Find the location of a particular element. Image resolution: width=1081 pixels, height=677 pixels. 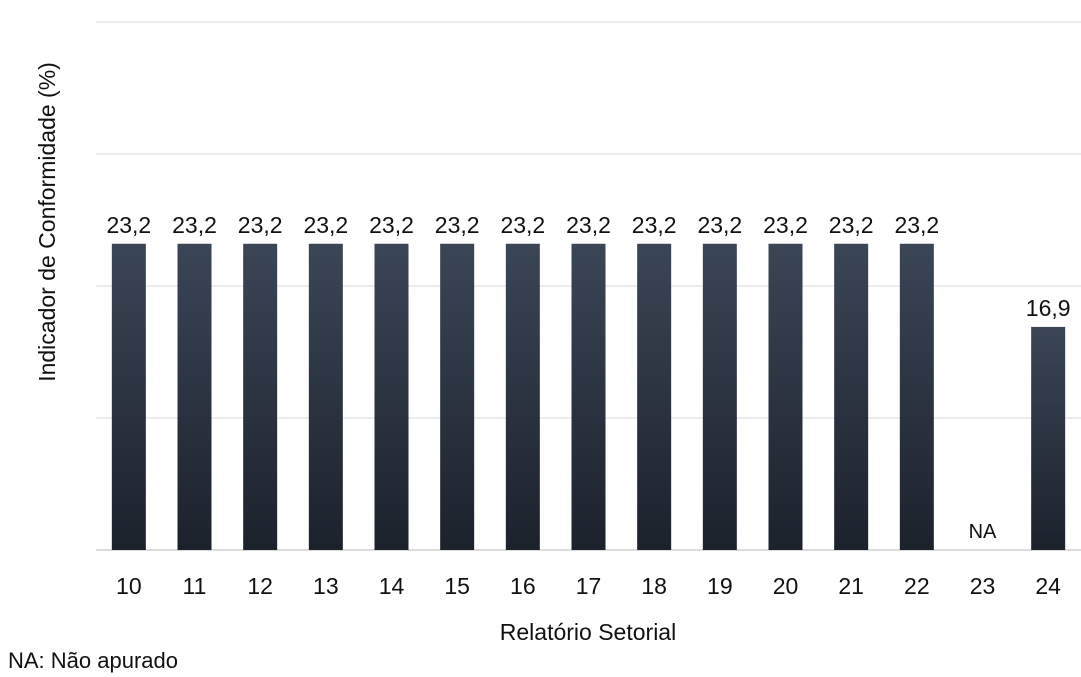

x-tick-label: 11 is located at coordinates (195, 586).